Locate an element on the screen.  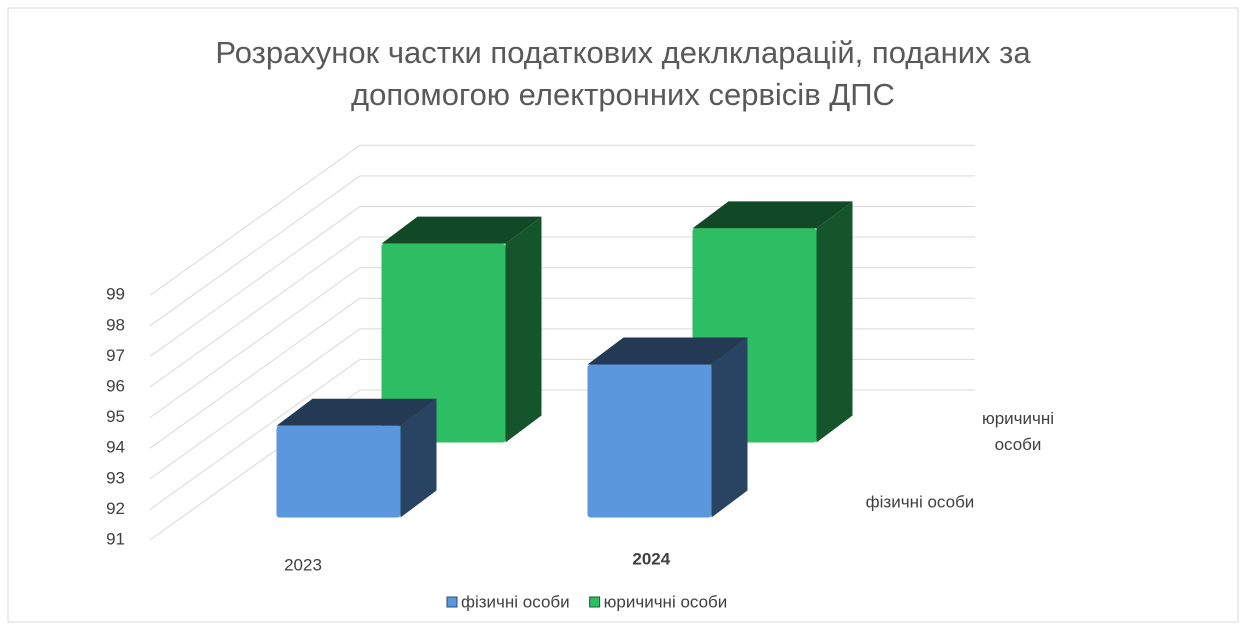
y-tick-label: 91 is located at coordinates (115, 538).